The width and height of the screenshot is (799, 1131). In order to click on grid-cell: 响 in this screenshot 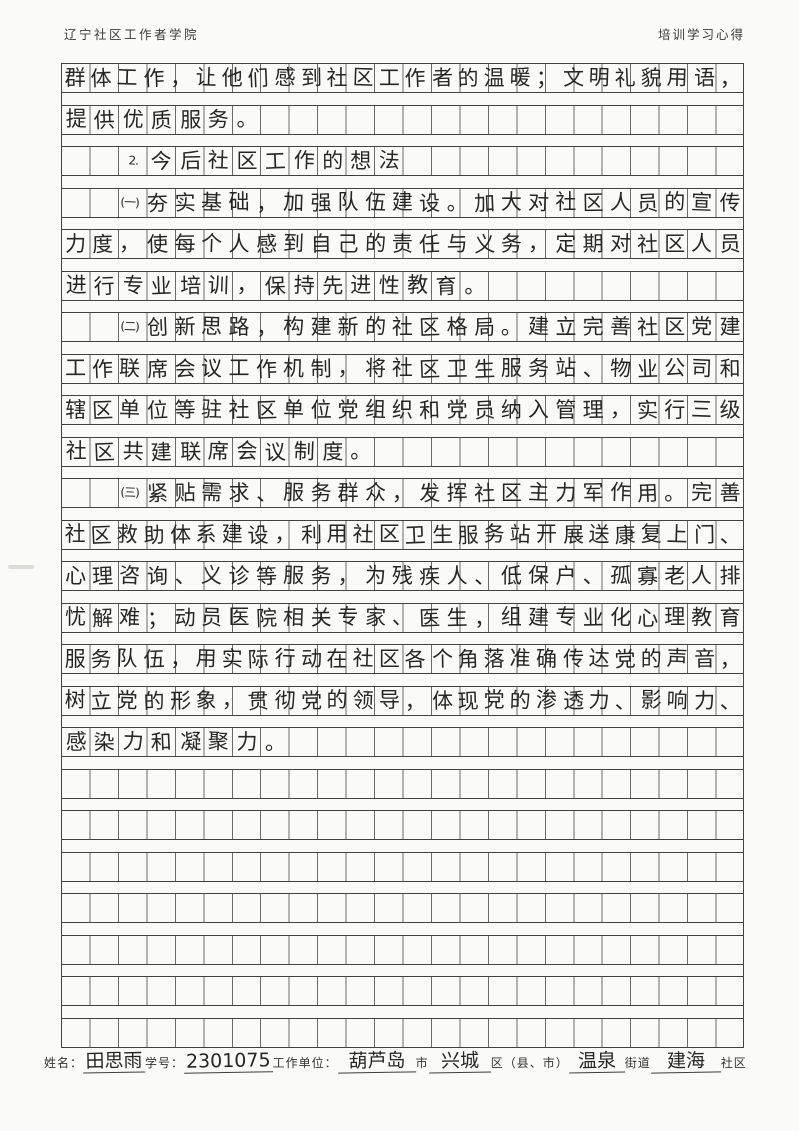, I will do `click(677, 699)`.